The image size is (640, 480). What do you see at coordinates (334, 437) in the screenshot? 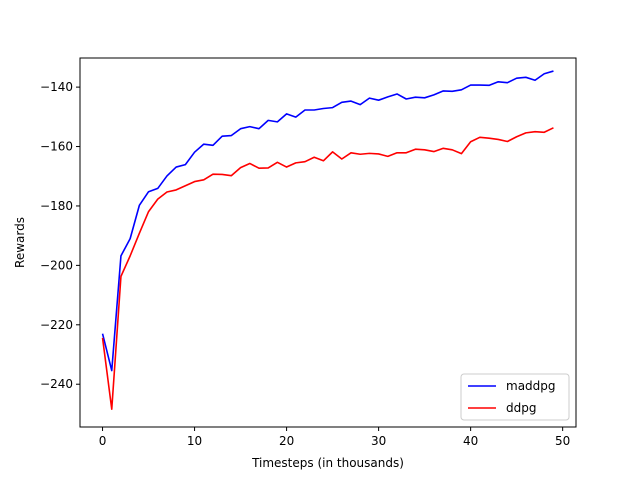
I see `x-axis: 0 10 20 30 40 50` at bounding box center [334, 437].